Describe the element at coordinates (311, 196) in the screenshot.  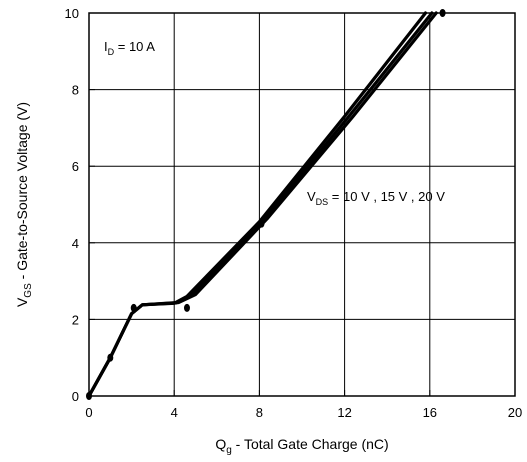
I see `vds-annotation-main: V` at that location.